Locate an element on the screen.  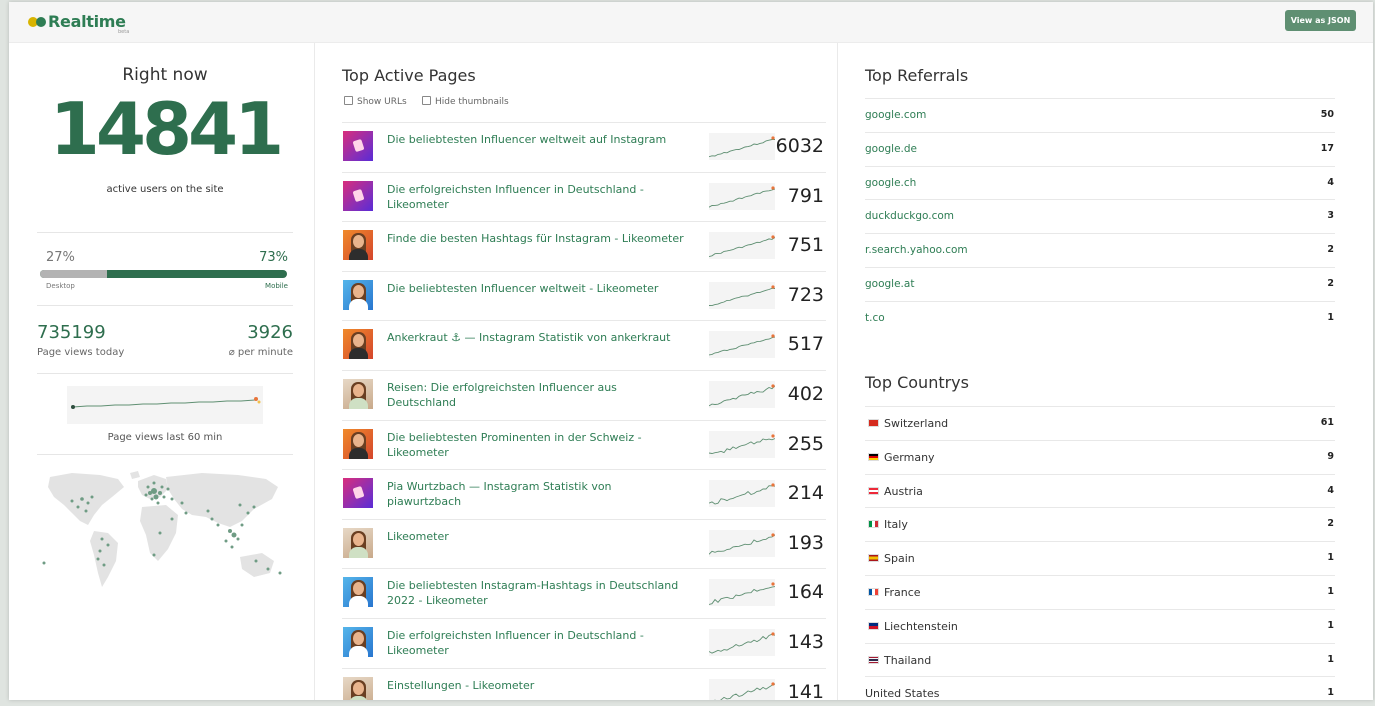
top-referrals-title: Top Referrals is located at coordinates (917, 75).